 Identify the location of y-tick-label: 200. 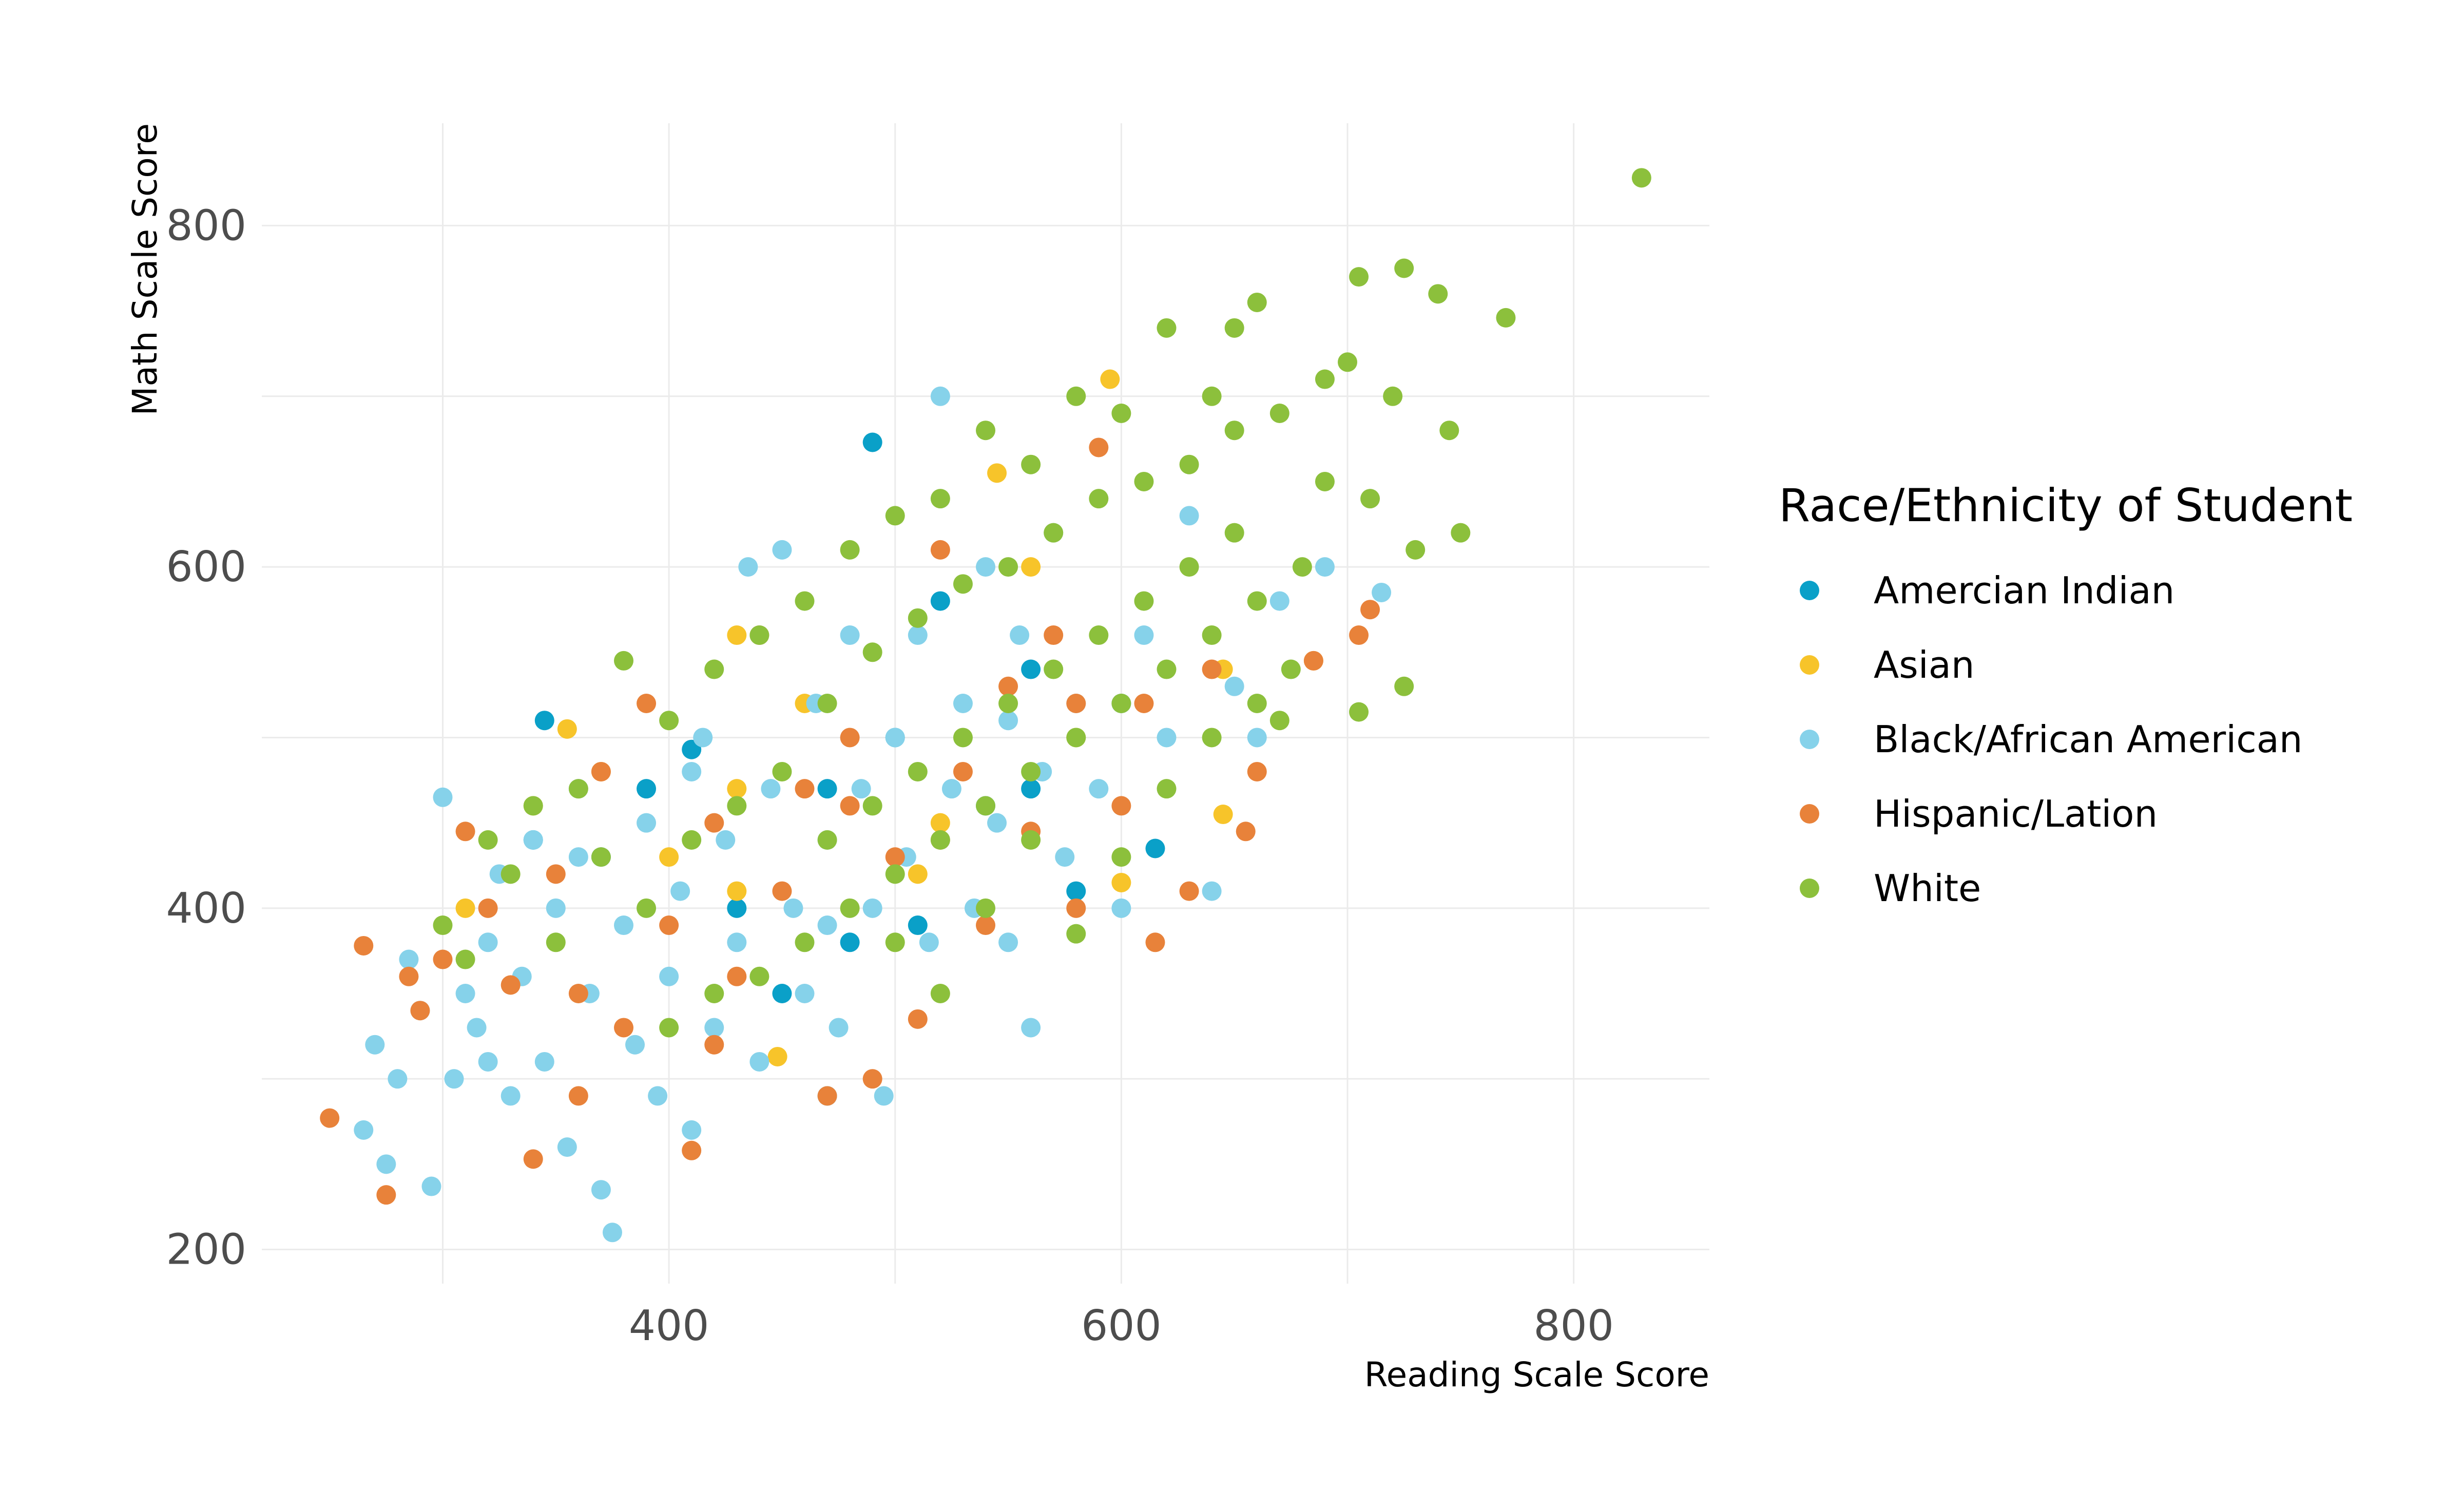
(206, 1250).